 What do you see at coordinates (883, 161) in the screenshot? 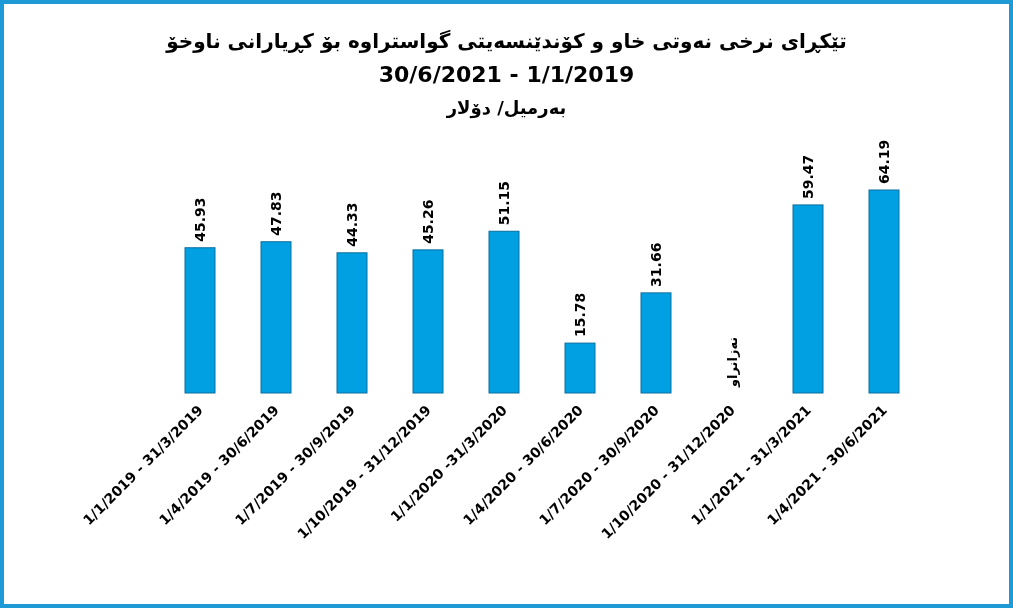
I see `data-label: 64.19` at bounding box center [883, 161].